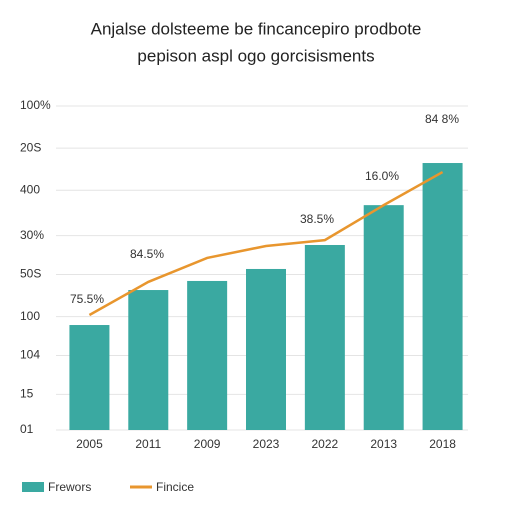 This screenshot has height=512, width=512. Describe the element at coordinates (255, 55) in the screenshot. I see `chart-subtitle: pepison aspl ogo gorcisisments` at that location.